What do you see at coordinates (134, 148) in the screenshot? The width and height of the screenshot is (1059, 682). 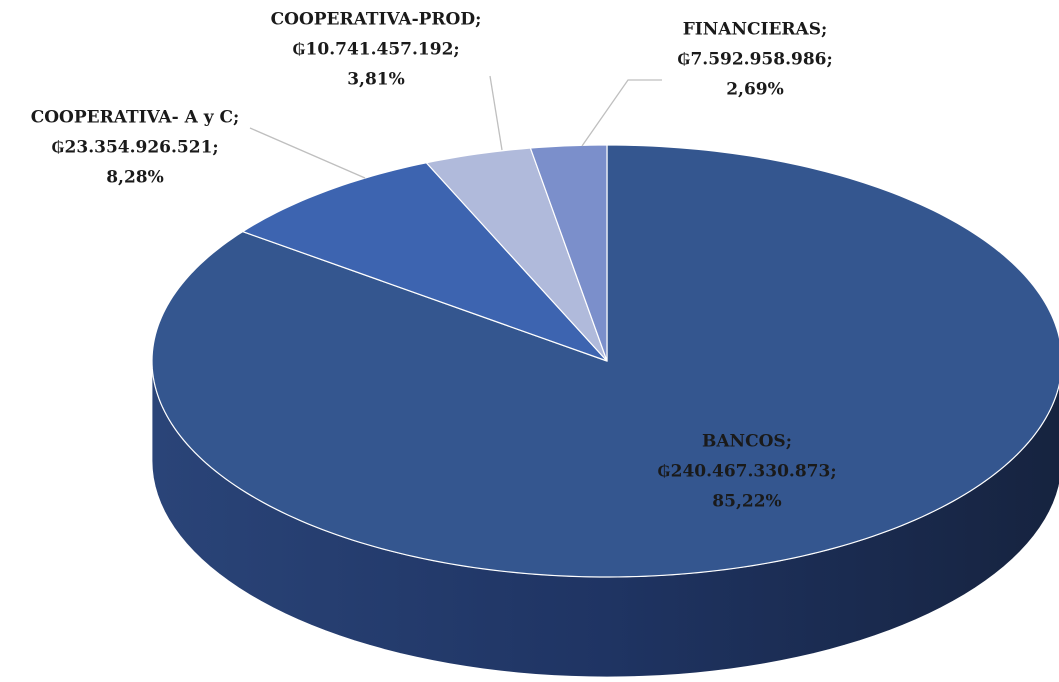 I see `slice-label-value: ₲23.354.926.521;` at bounding box center [134, 148].